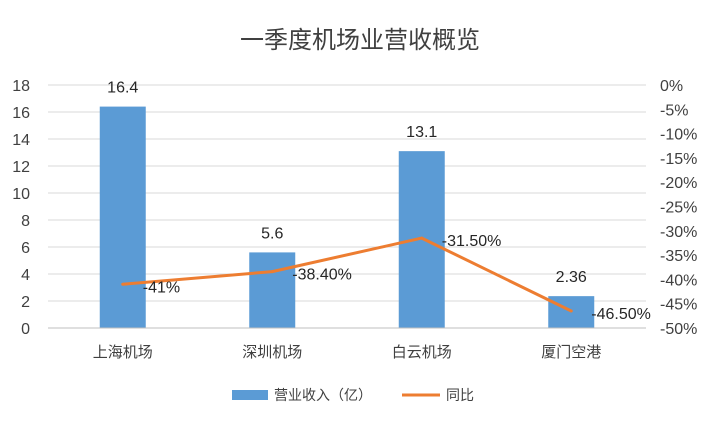 Image resolution: width=720 pixels, height=432 pixels. What do you see at coordinates (421, 132) in the screenshot?
I see `bar-data-label: 13.1` at bounding box center [421, 132].